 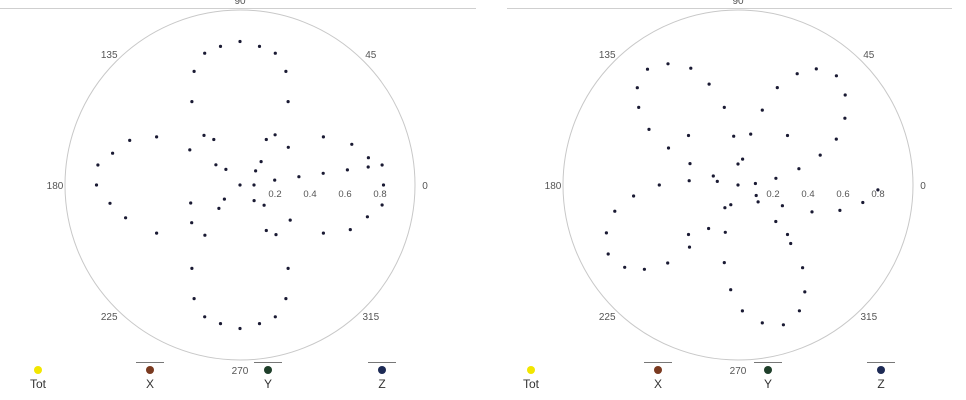 I want to click on legend-label: Z, so click(x=881, y=384).